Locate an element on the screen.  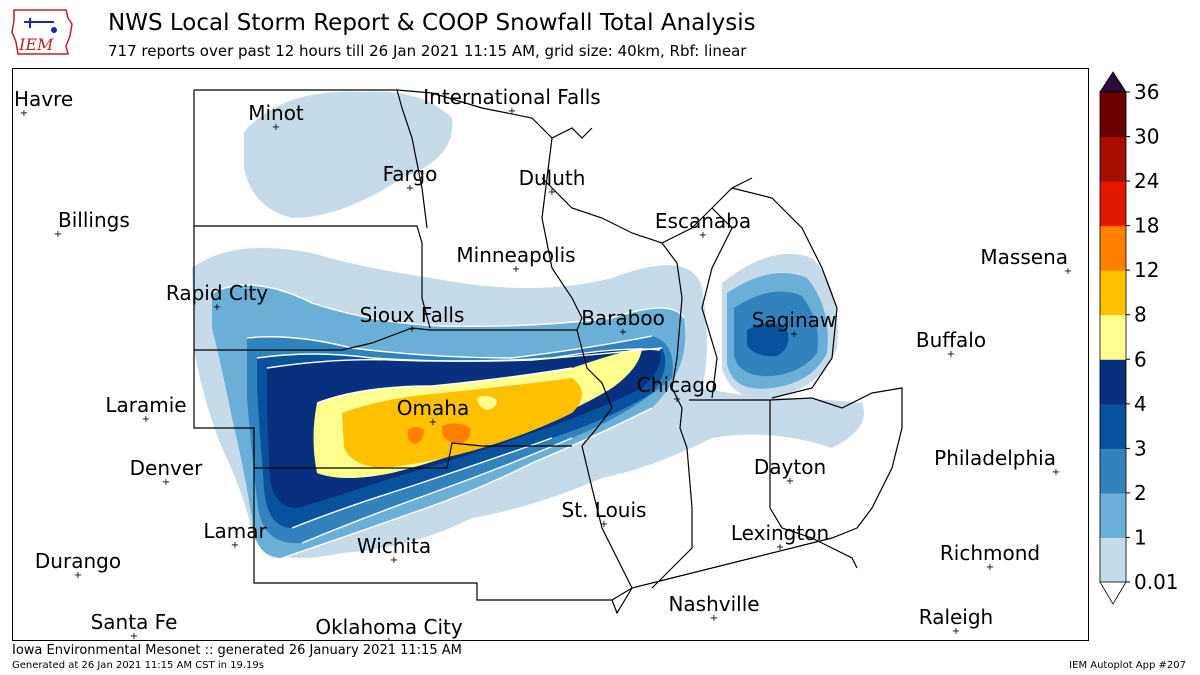
city-buffalo: Buffalo + is located at coordinates (951, 344).